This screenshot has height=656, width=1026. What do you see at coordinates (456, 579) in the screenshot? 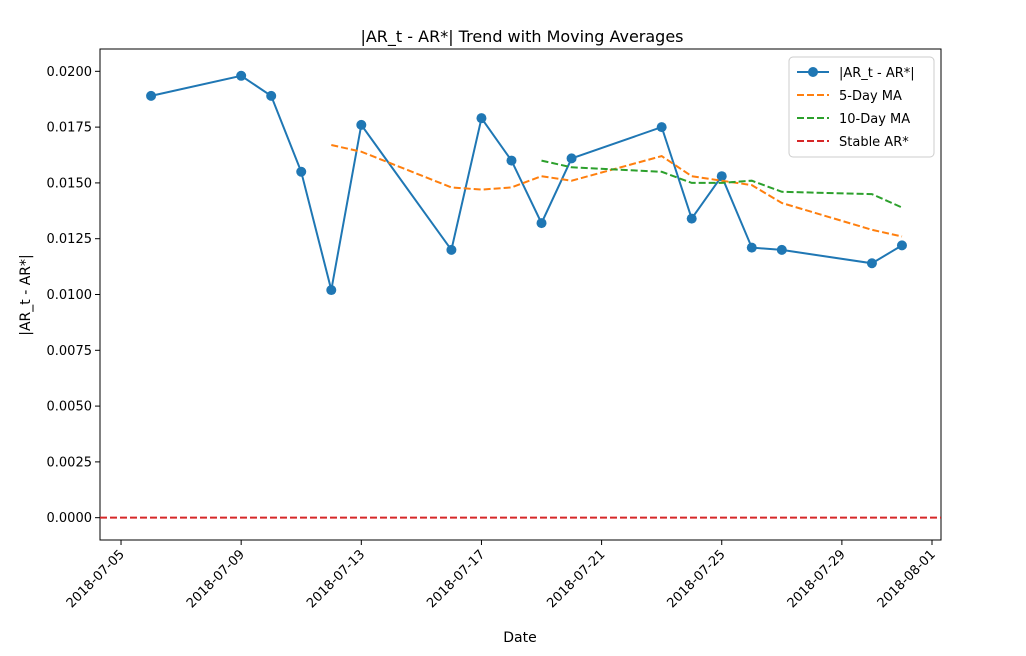
I see `x-tick-label: 2018-07-17` at bounding box center [456, 579].